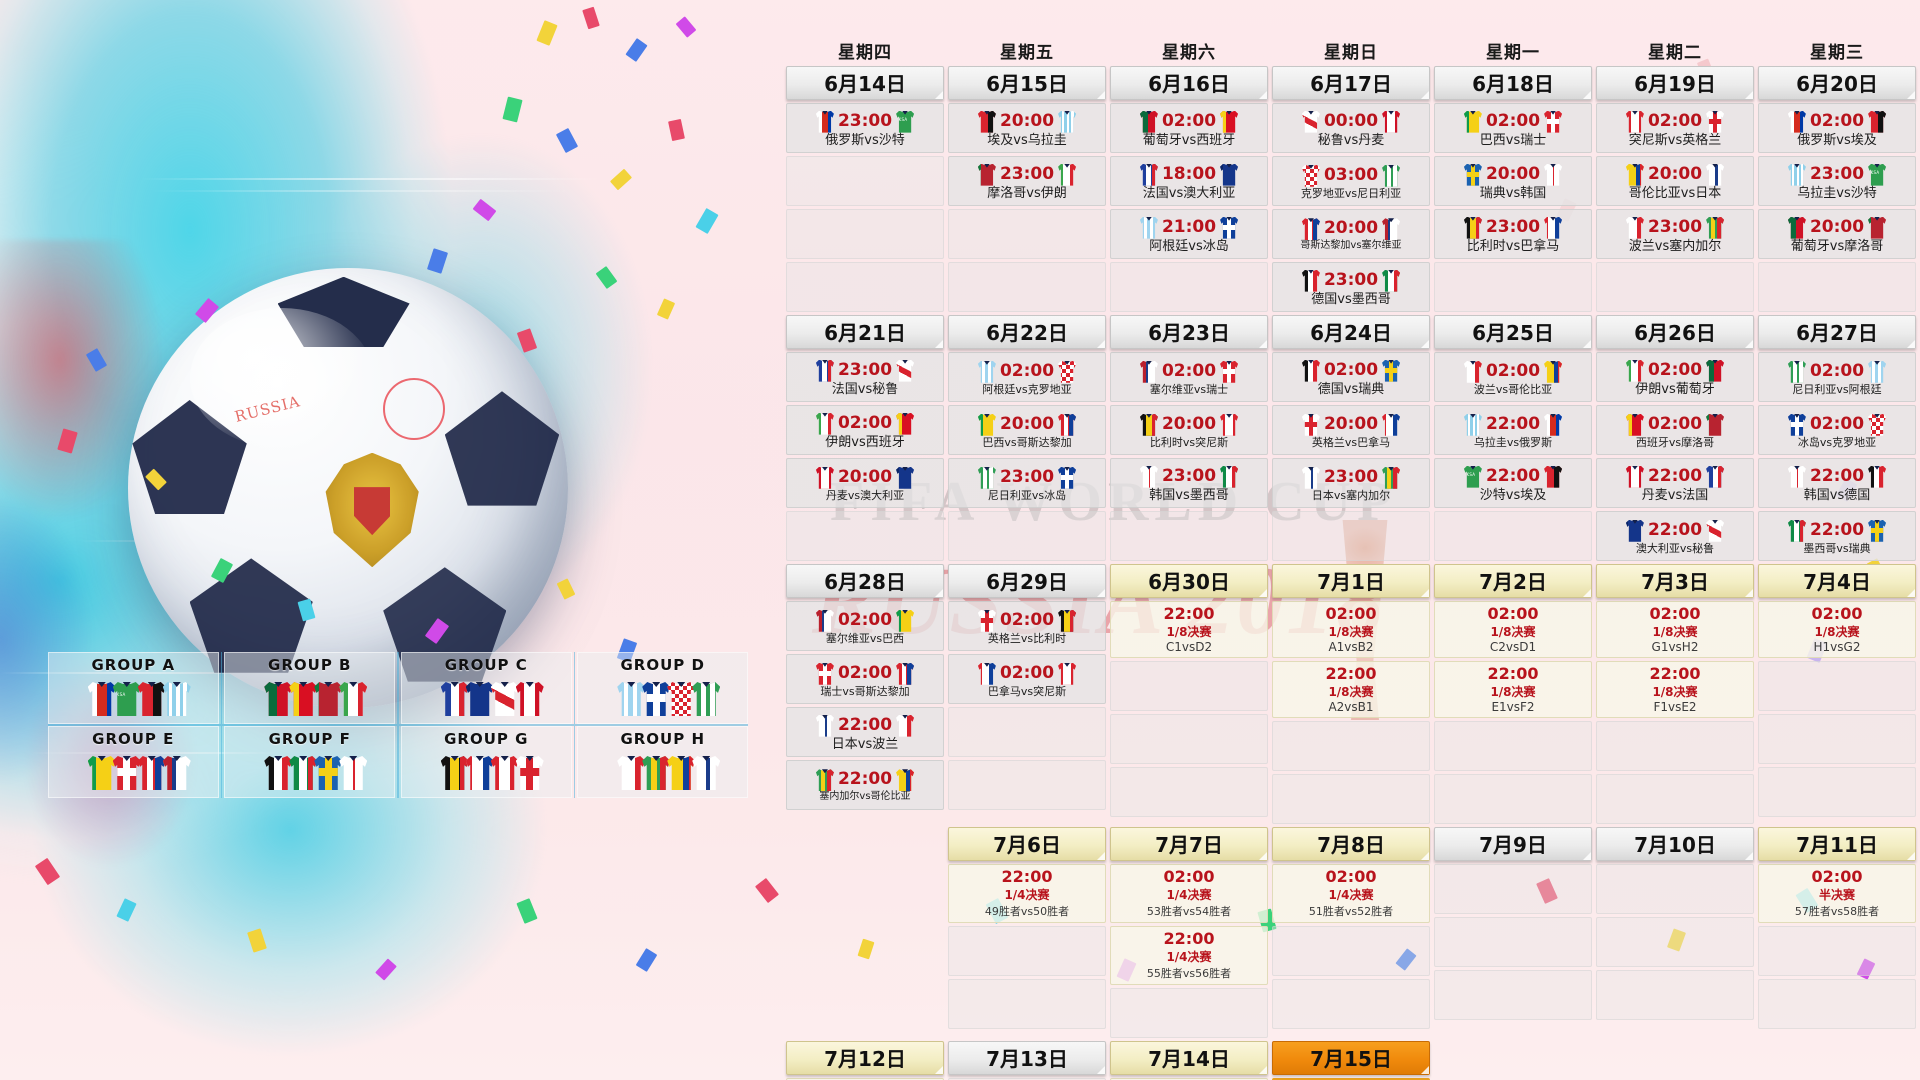 The image size is (1920, 1080). What do you see at coordinates (1513, 689) in the screenshot?
I see `knockout-match-cell: 22:00 1/8决赛 E1vsF2` at bounding box center [1513, 689].